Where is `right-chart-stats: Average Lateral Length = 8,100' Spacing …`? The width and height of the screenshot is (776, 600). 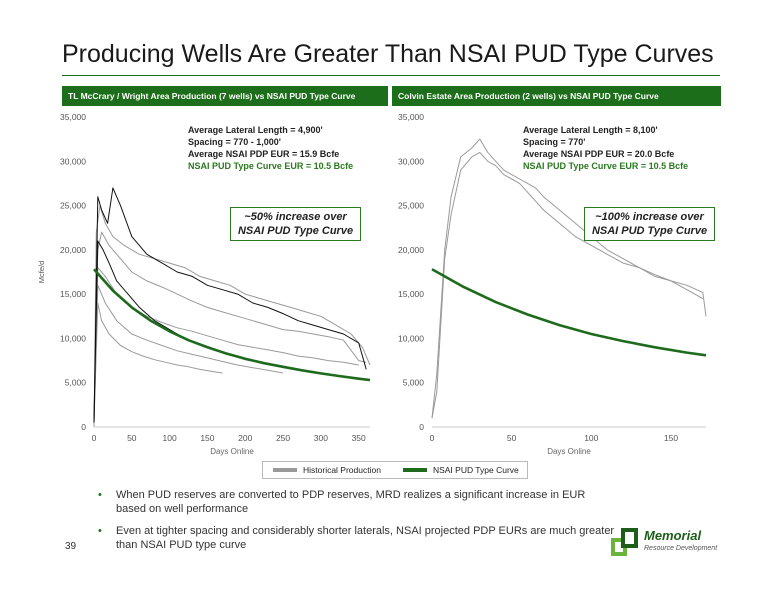
right-chart-stats: Average Lateral Length = 8,100' Spacing … is located at coordinates (605, 148).